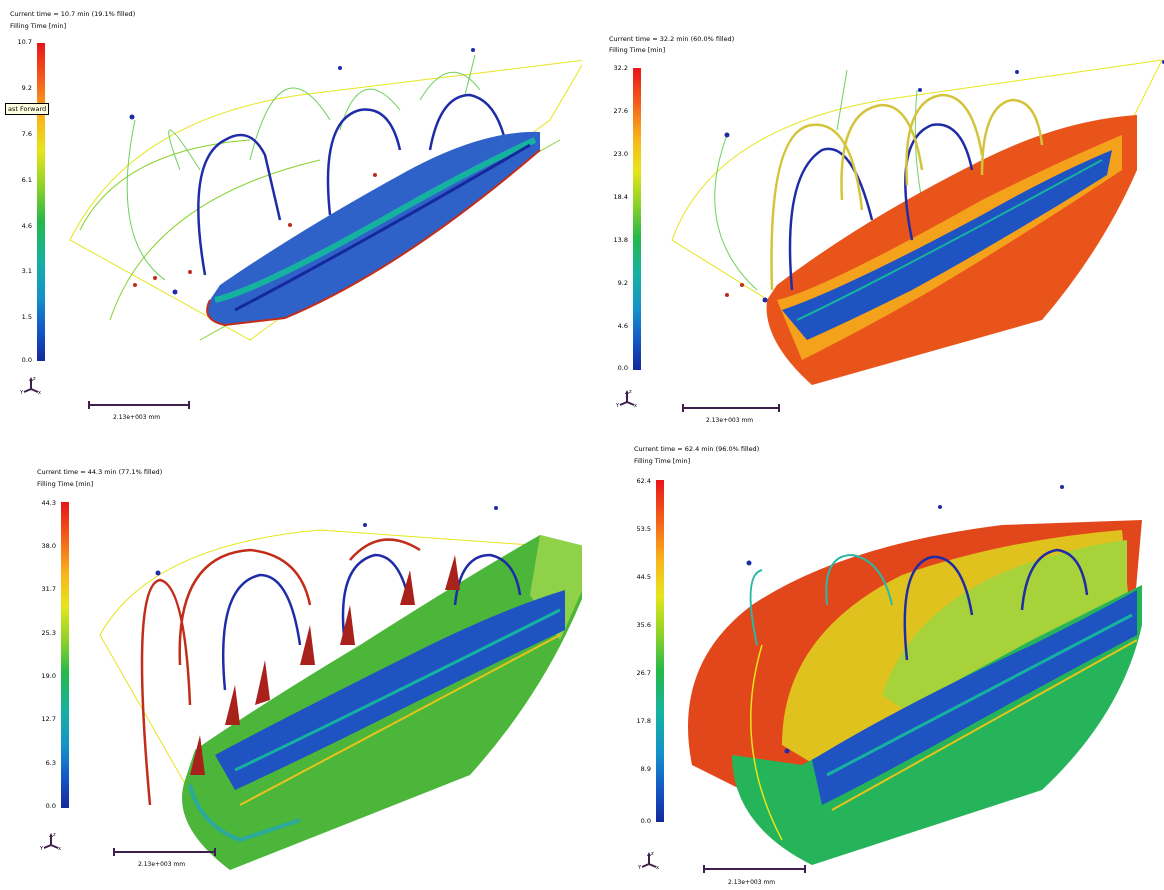 The width and height of the screenshot is (1164, 890). I want to click on legend-tick: 27.6, so click(620, 111).